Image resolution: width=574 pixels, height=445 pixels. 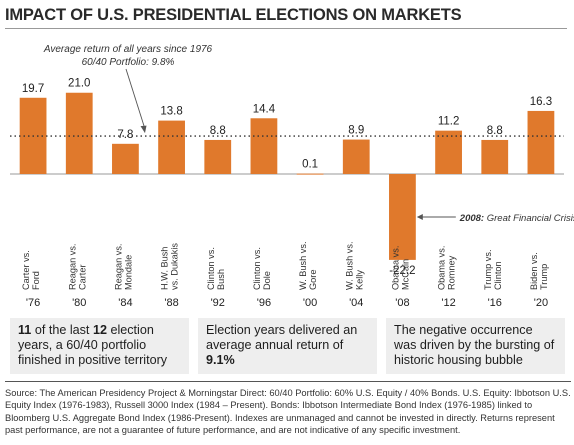 I want to click on year-label: '96, so click(x=264, y=303).